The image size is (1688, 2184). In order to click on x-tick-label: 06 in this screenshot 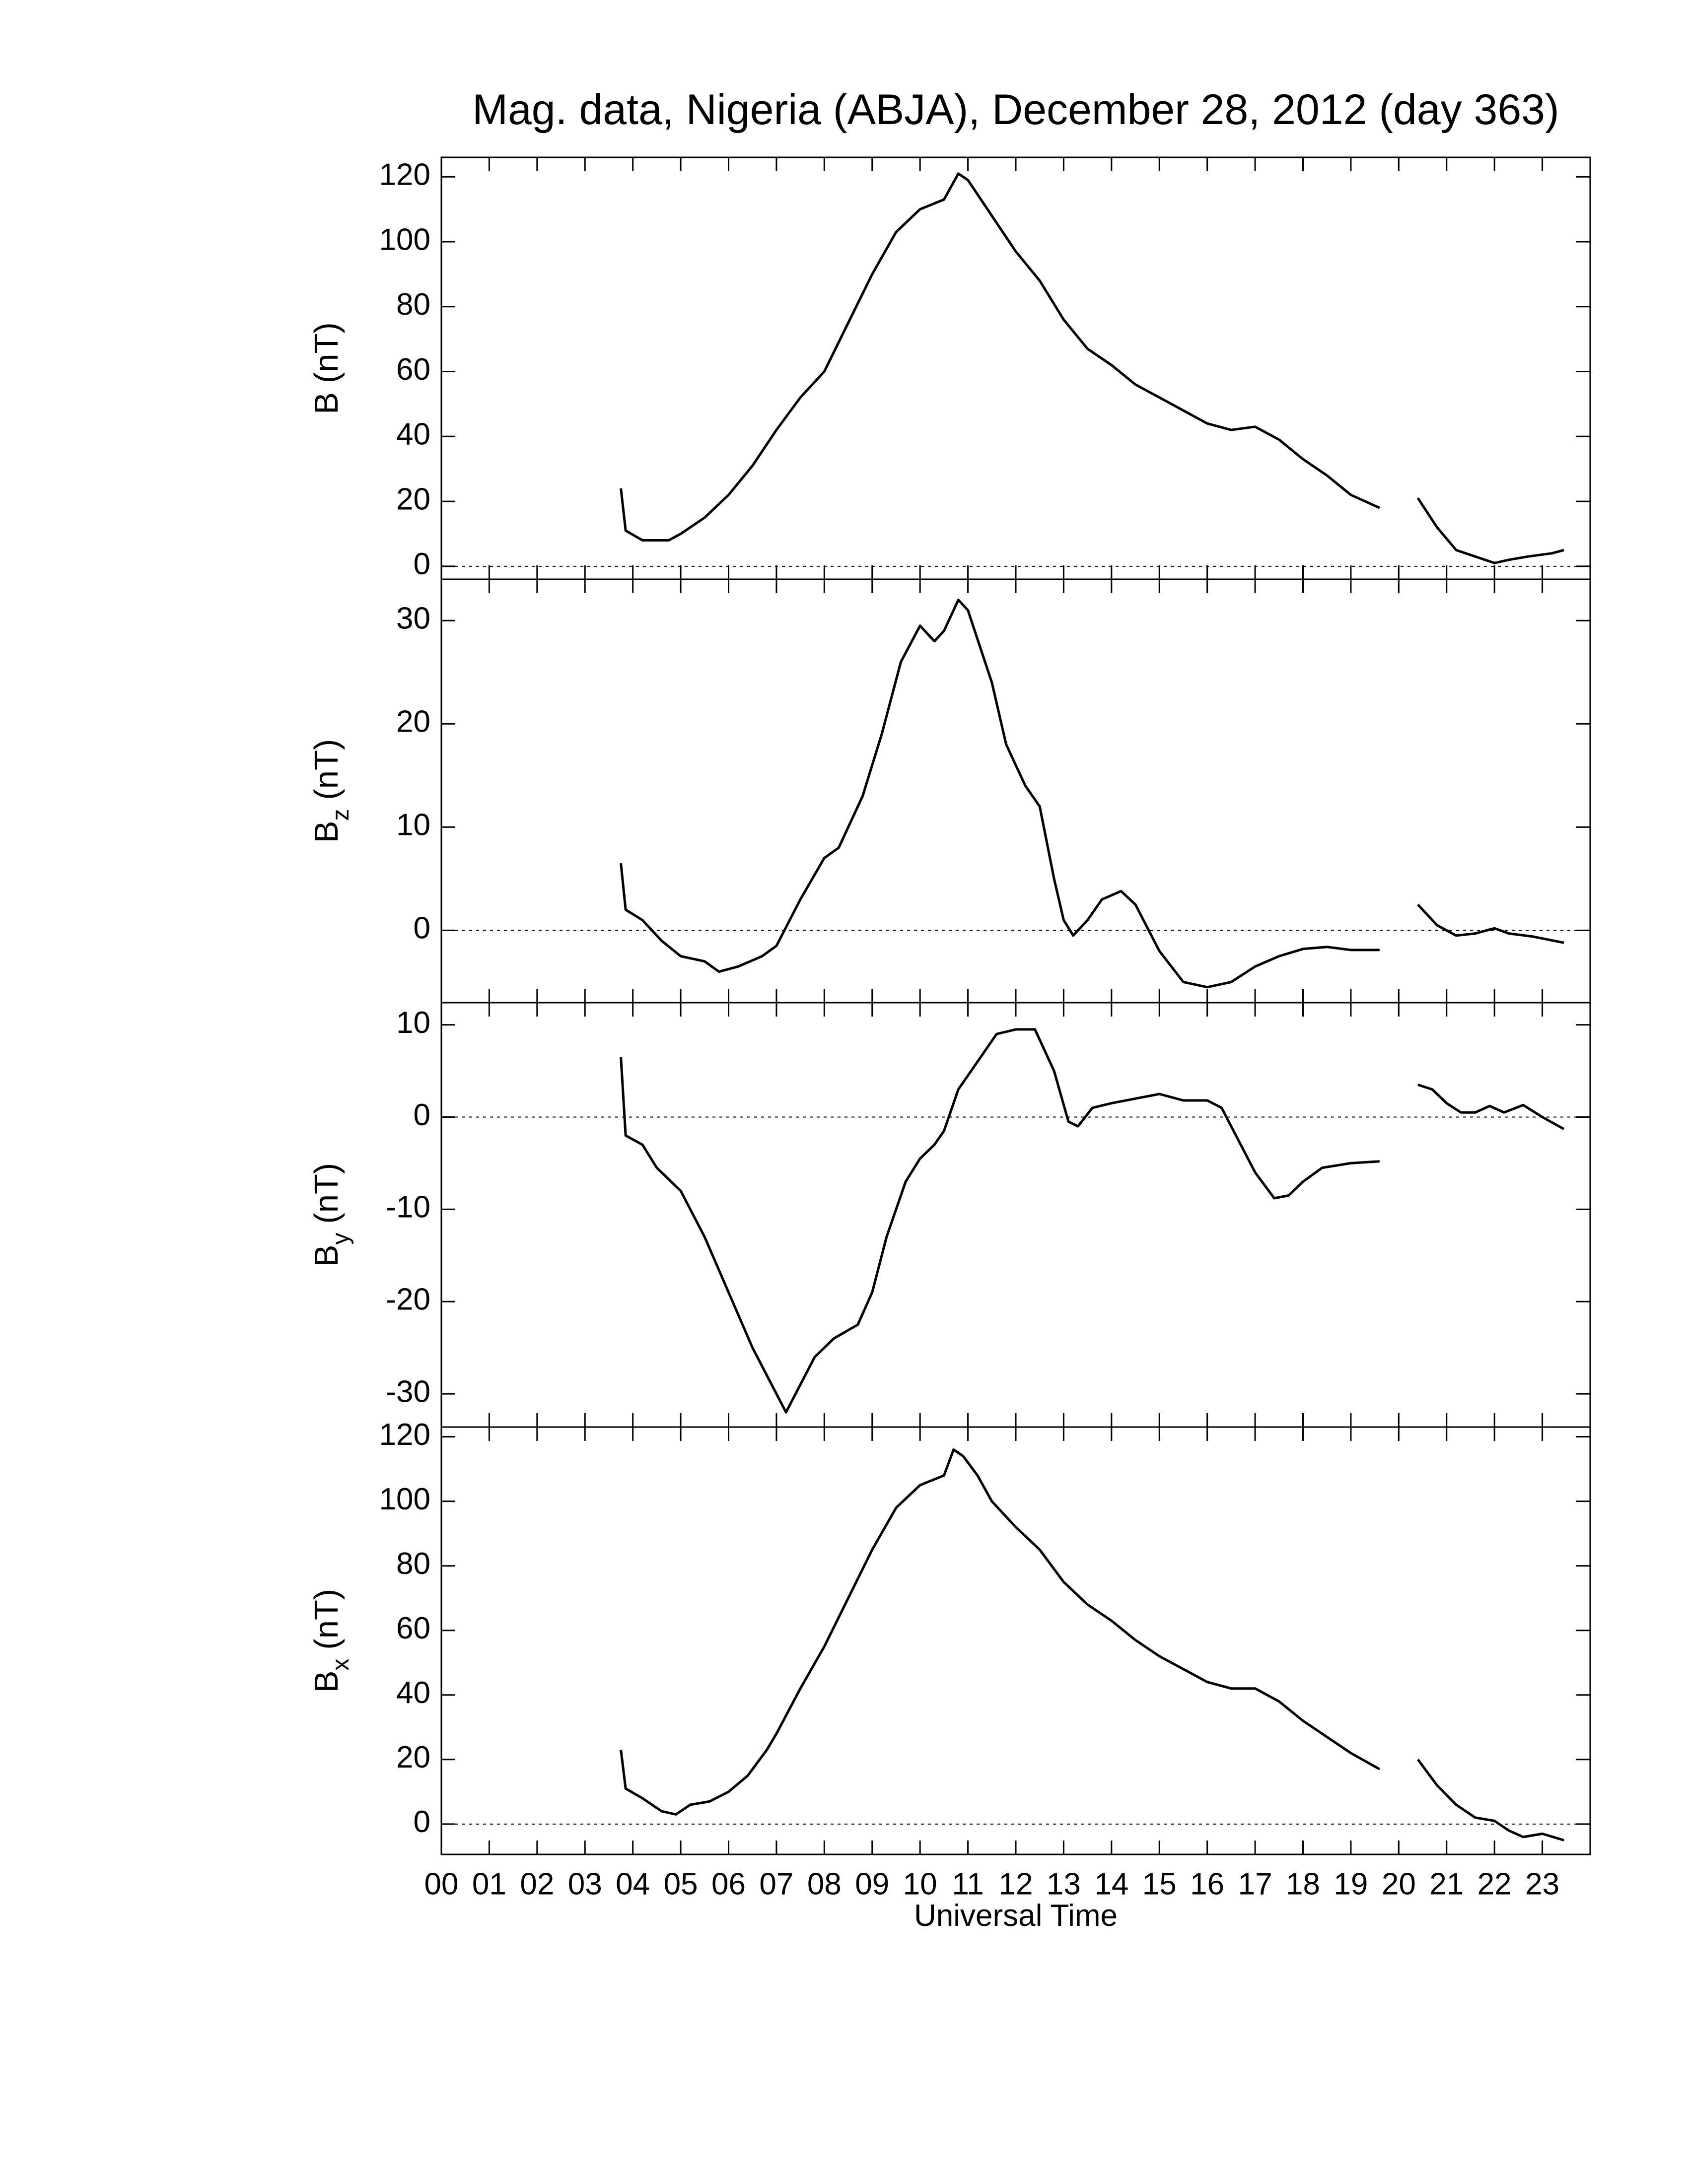, I will do `click(728, 1884)`.